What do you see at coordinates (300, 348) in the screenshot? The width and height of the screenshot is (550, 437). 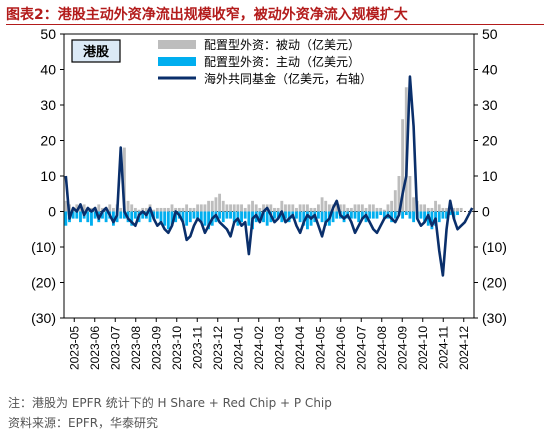 I see `x-tick-label: 2024-04` at bounding box center [300, 348].